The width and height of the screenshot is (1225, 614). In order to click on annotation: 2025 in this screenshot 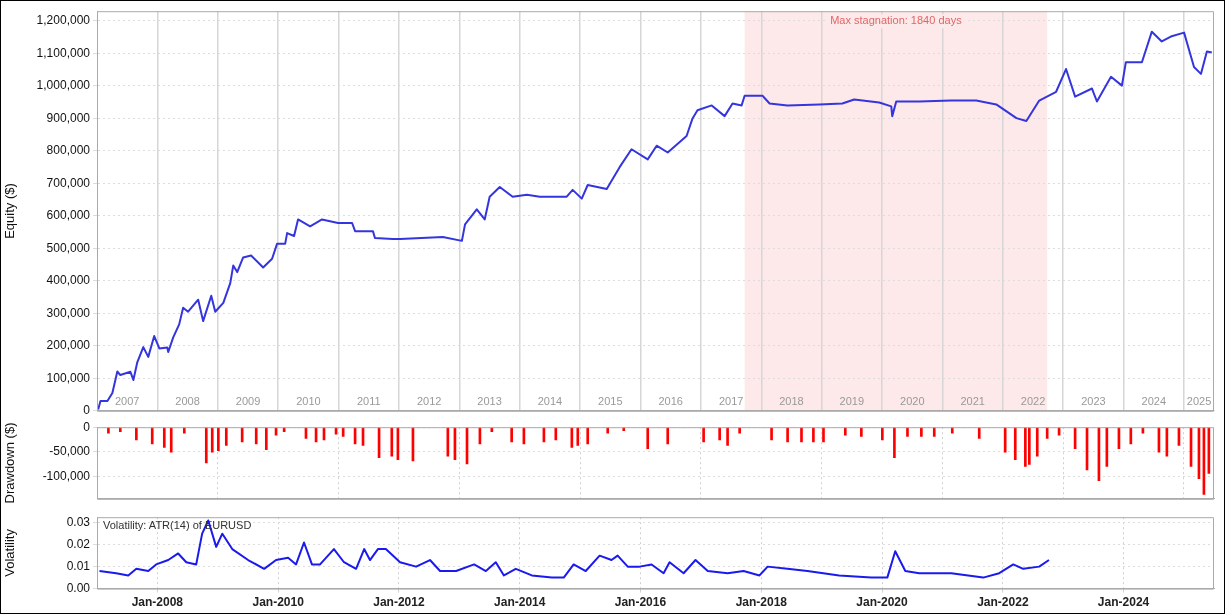, I will do `click(1199, 401)`.